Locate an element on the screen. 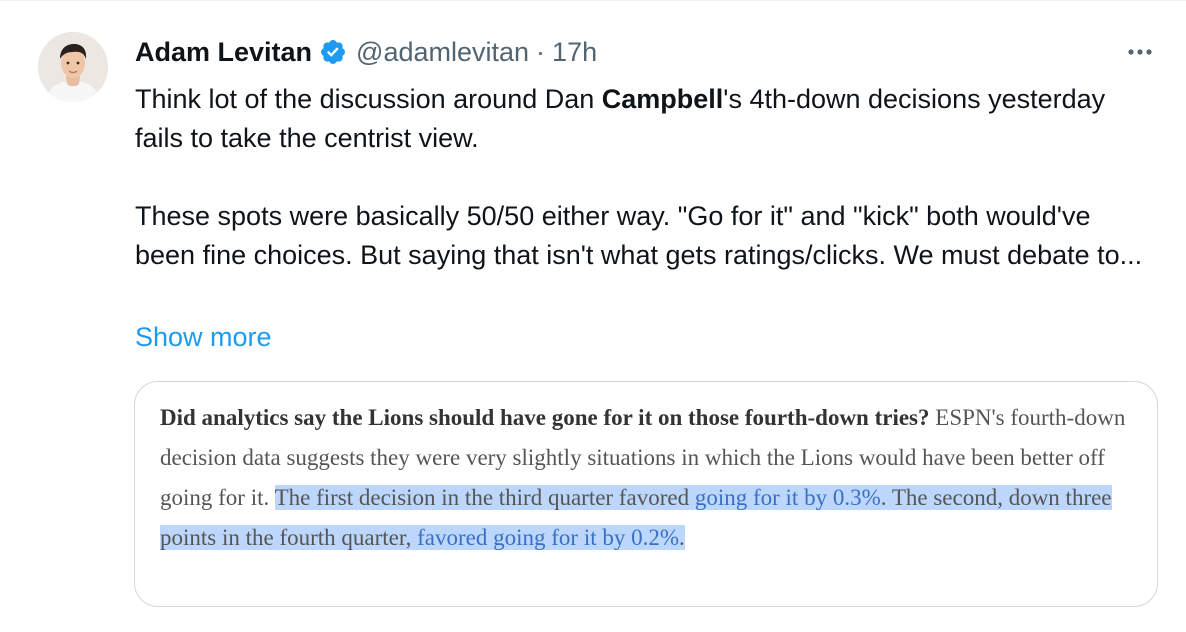 Image resolution: width=1186 pixels, height=632 pixels. author-display-name: Adam Levitan is located at coordinates (224, 51).